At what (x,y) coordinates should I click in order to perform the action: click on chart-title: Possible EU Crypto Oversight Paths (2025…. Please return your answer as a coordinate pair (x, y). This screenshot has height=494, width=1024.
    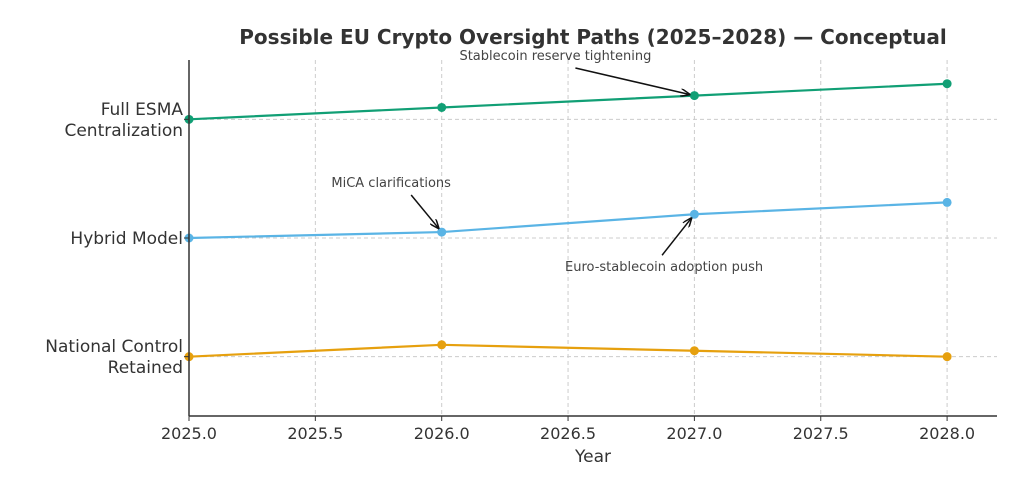
    Looking at the image, I should click on (592, 37).